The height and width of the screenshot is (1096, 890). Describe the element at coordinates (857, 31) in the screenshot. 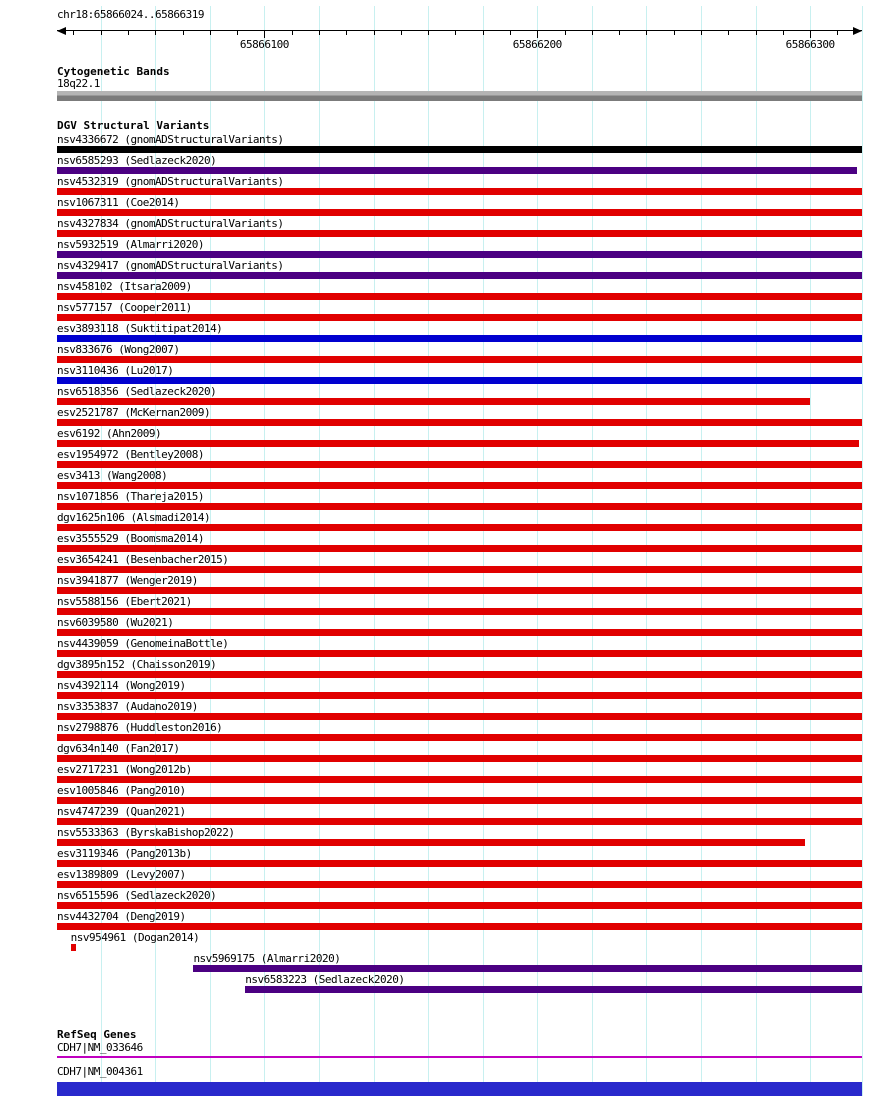

I see `ruler-right-arrow-icon` at that location.